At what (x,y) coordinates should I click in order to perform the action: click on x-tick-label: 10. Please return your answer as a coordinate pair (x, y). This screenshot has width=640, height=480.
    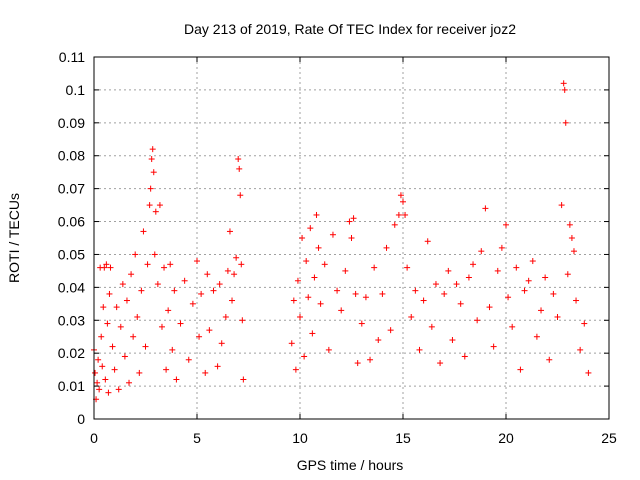
    Looking at the image, I should click on (300, 438).